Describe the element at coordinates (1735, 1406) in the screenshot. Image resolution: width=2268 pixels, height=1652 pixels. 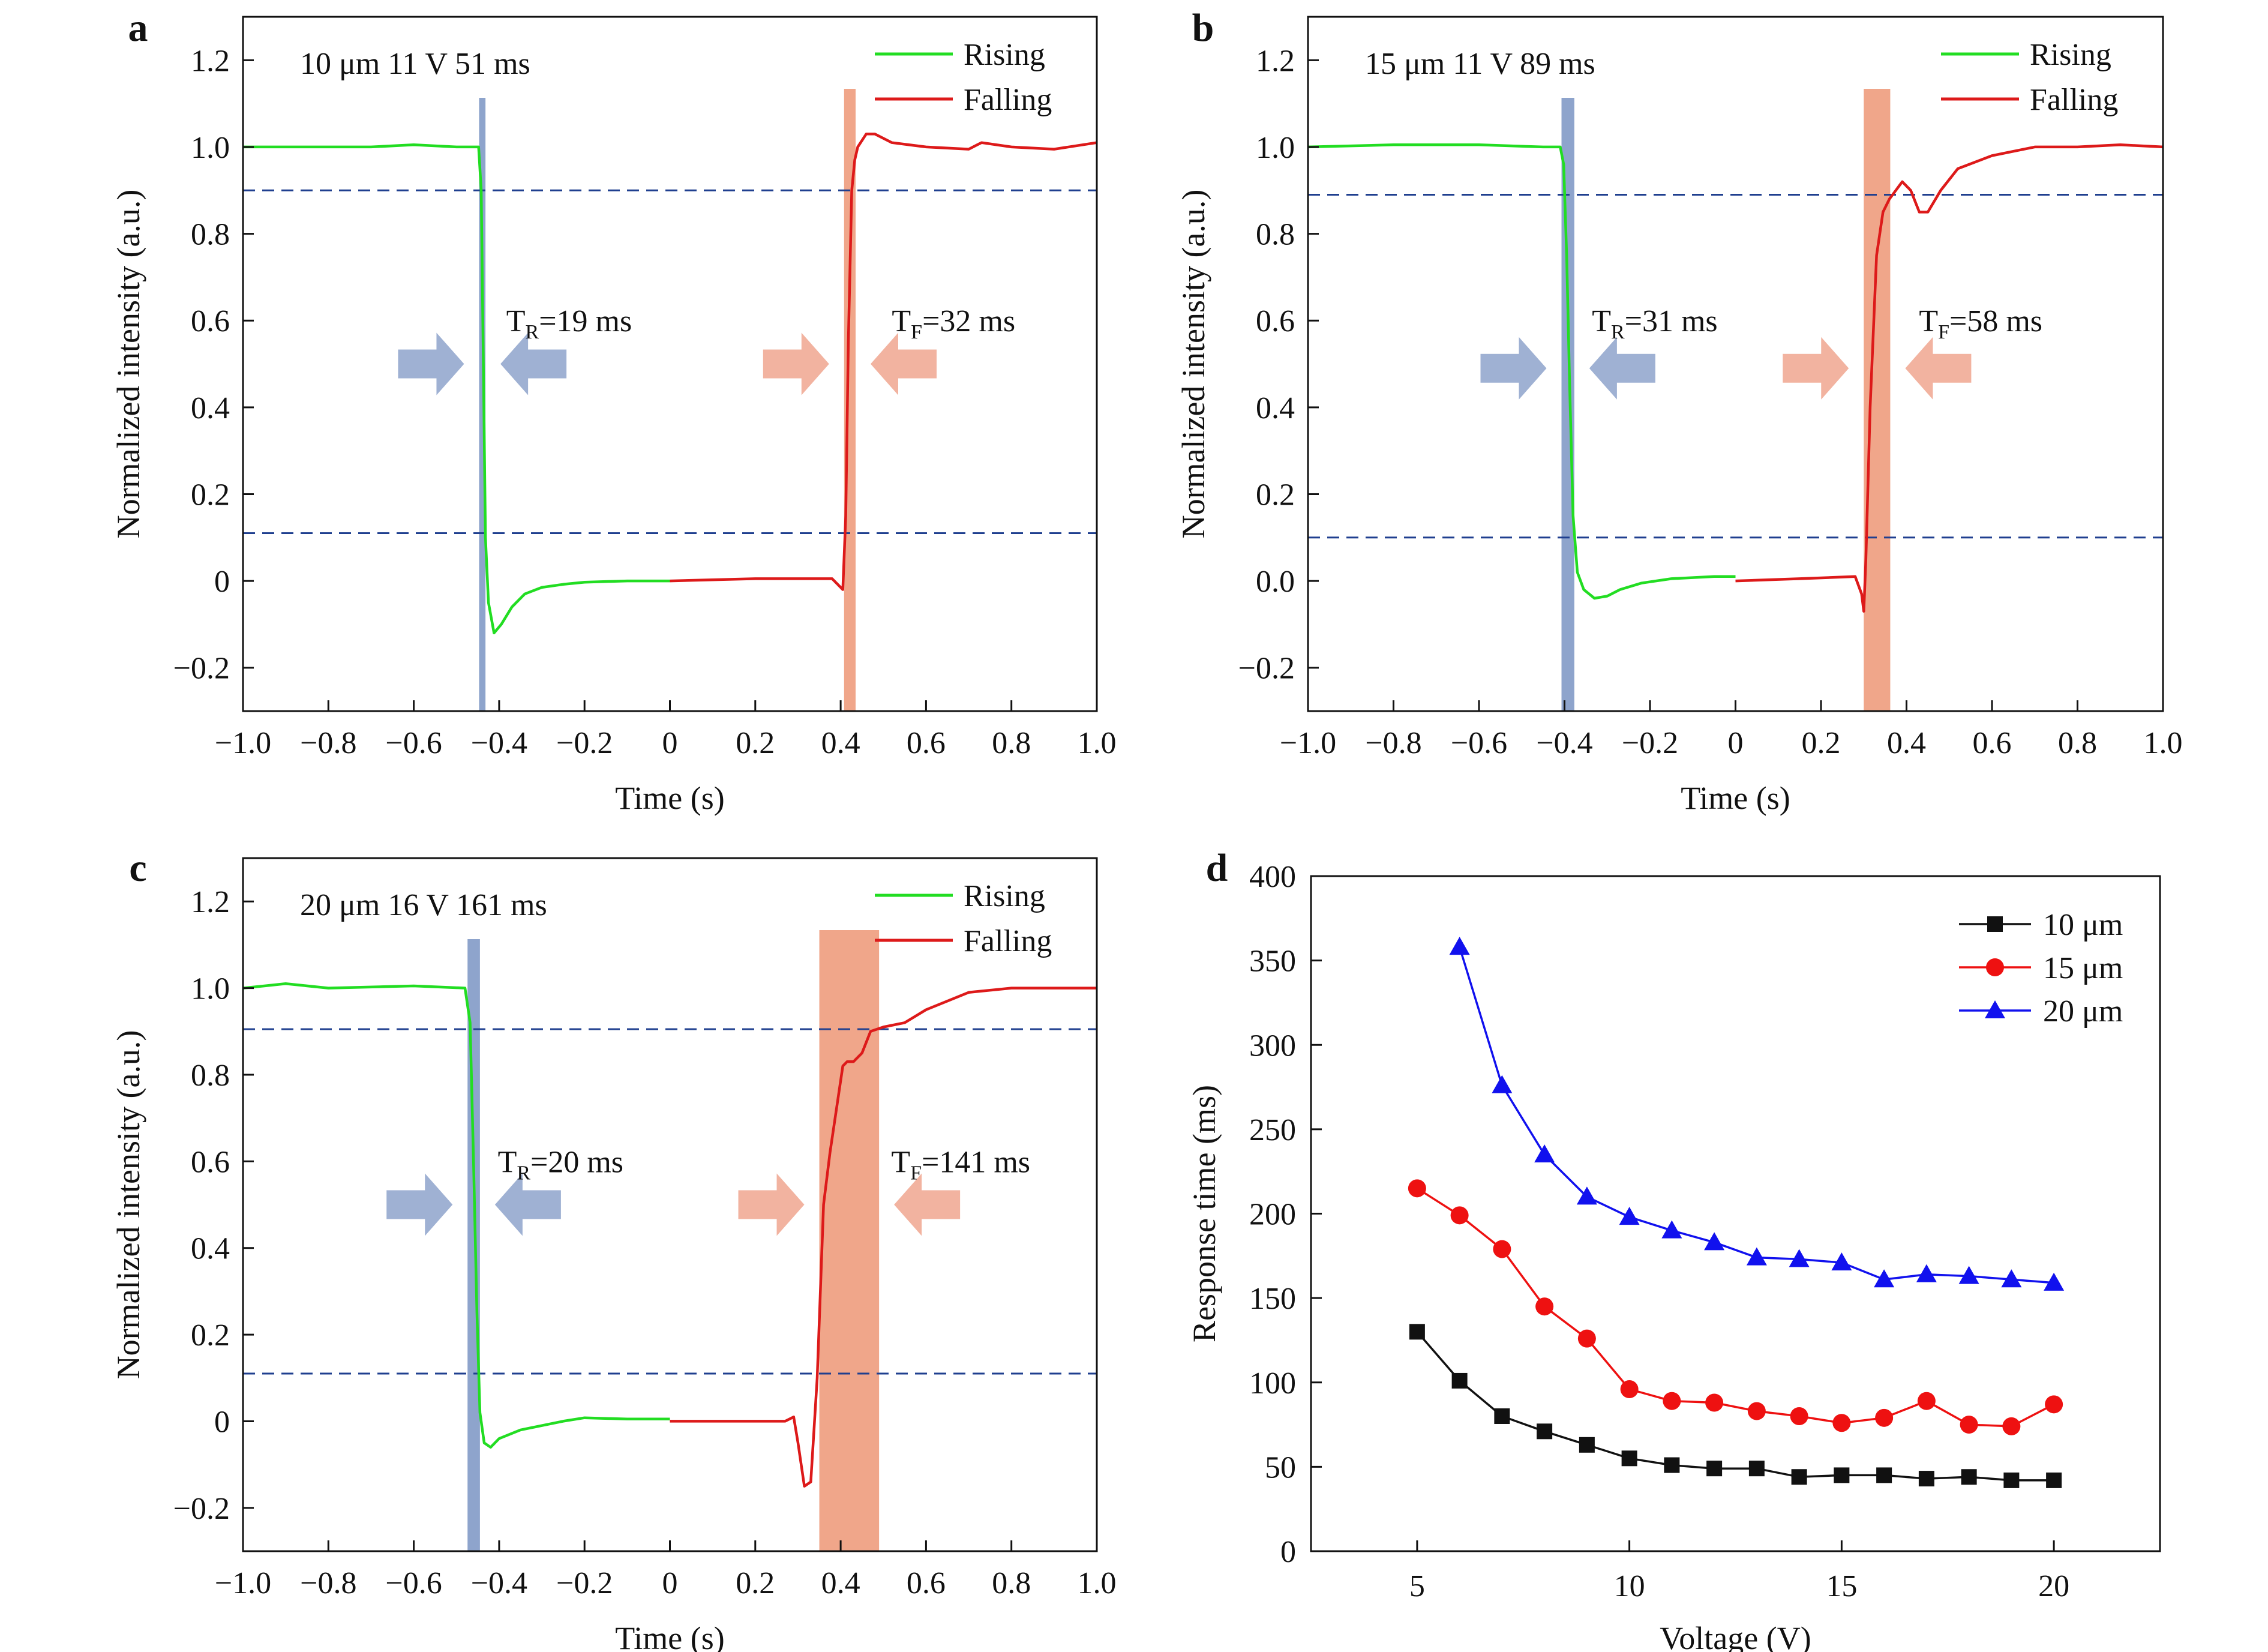
I see `series-line-10um` at that location.